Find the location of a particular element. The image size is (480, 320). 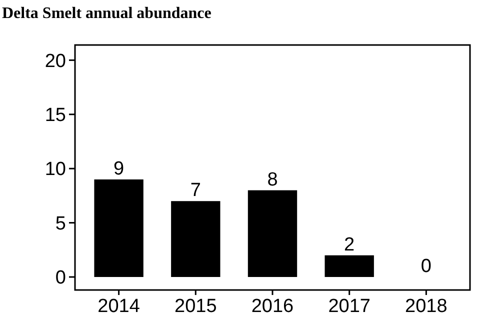

x-tick-label: 2016 is located at coordinates (272, 306).